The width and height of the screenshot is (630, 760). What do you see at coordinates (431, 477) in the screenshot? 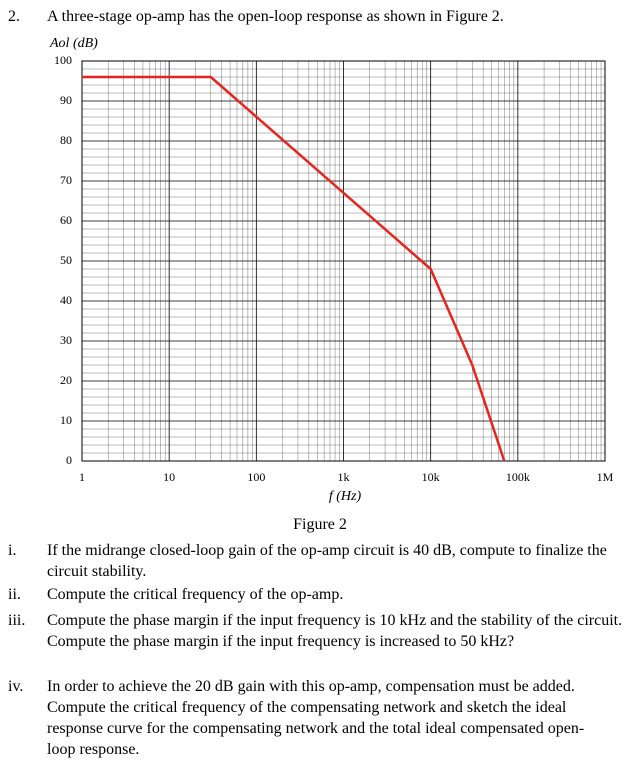
I see `x-tick-label: 10k` at bounding box center [431, 477].